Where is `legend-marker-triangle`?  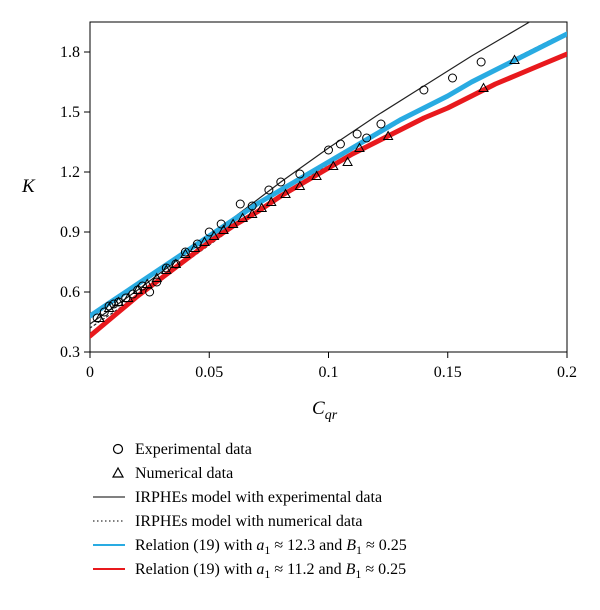
legend-marker-triangle is located at coordinates (118, 472).